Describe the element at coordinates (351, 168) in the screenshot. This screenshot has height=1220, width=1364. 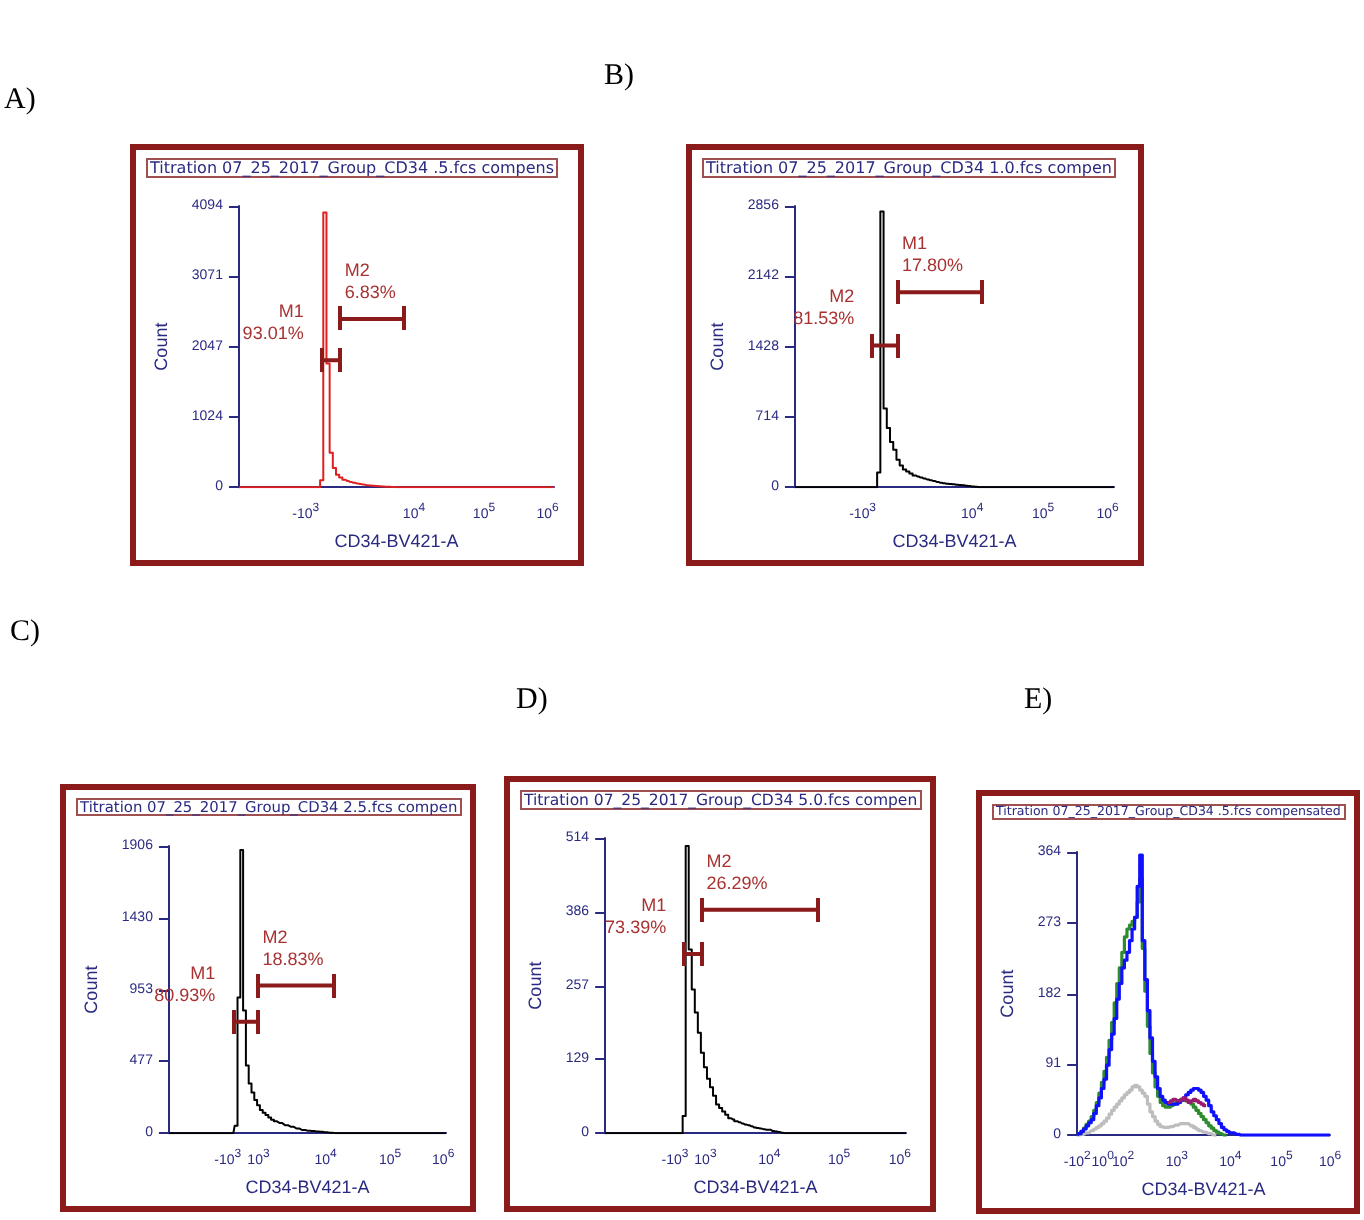
I see `chart-title: Titration 07_25_2017_Group_CD34 .5.fcs compens` at that location.